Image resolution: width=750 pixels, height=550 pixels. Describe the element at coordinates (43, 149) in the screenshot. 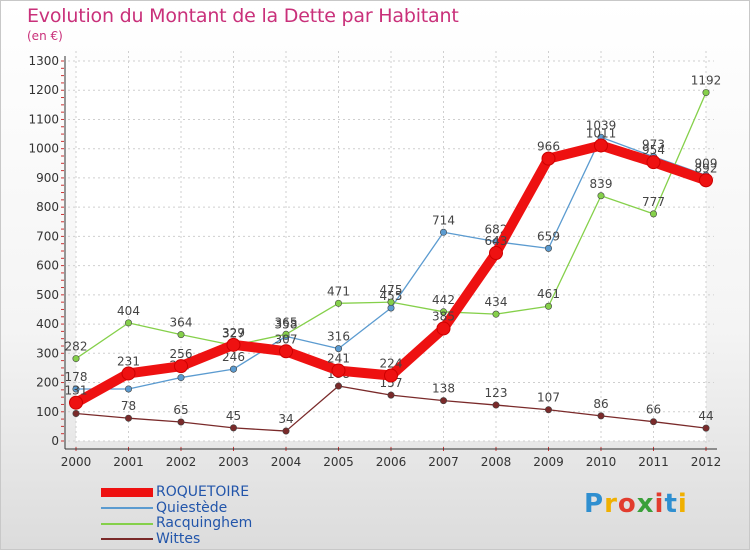

I see `y-tick-label: 1000` at that location.